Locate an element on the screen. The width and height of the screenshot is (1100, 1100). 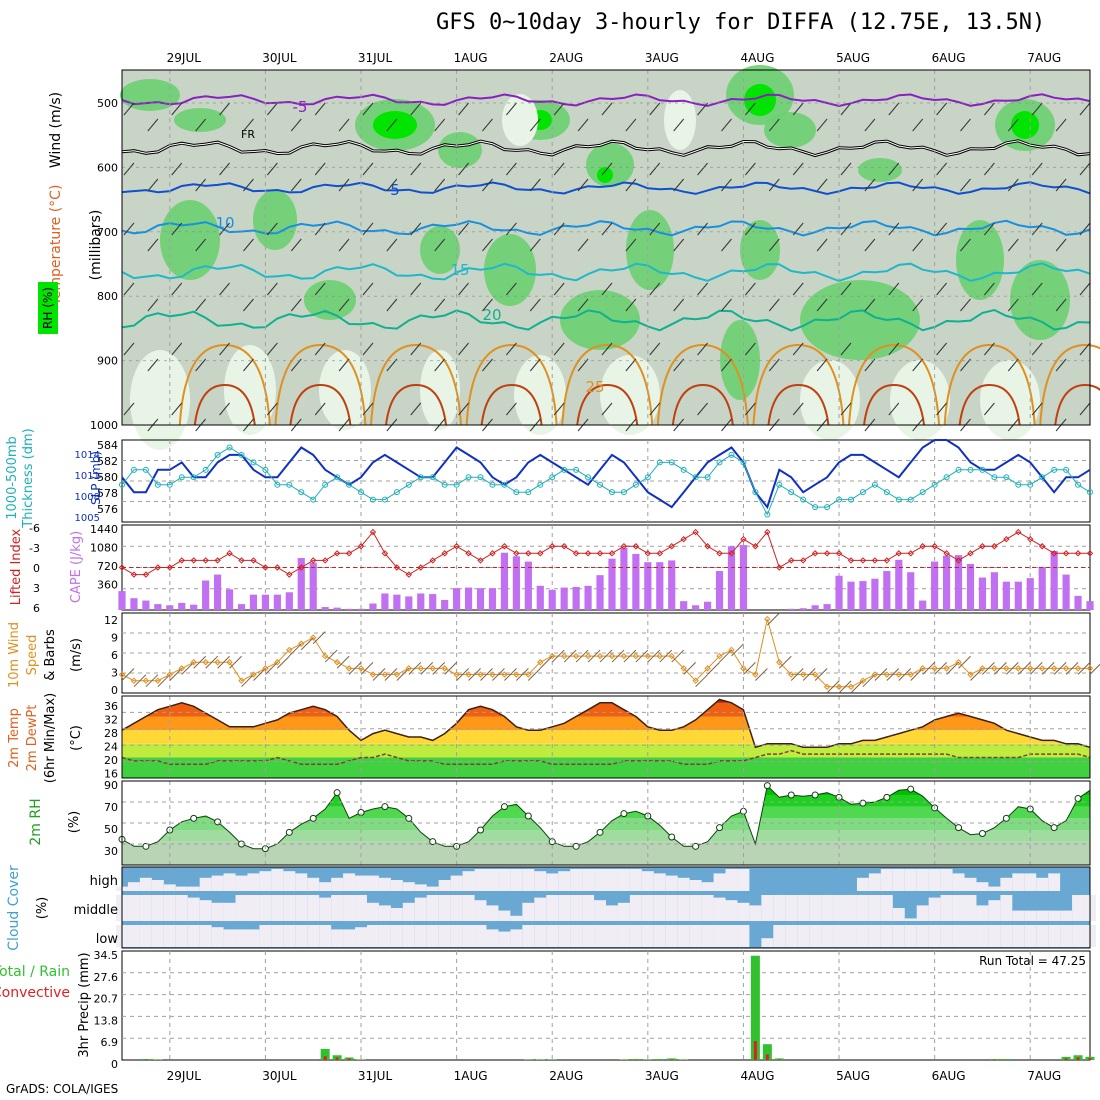
temp-tick: 20 is located at coordinates (111, 760).